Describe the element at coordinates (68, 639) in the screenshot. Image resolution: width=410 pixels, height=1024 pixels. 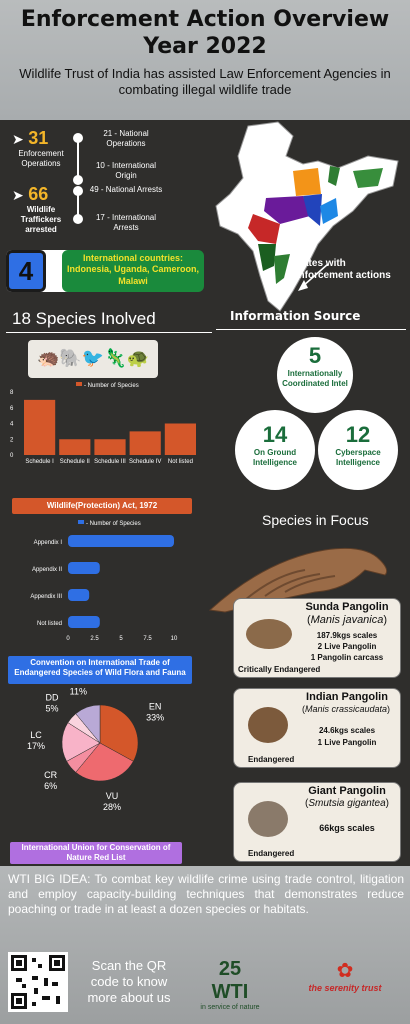
I see `x-tick-label: 0` at that location.